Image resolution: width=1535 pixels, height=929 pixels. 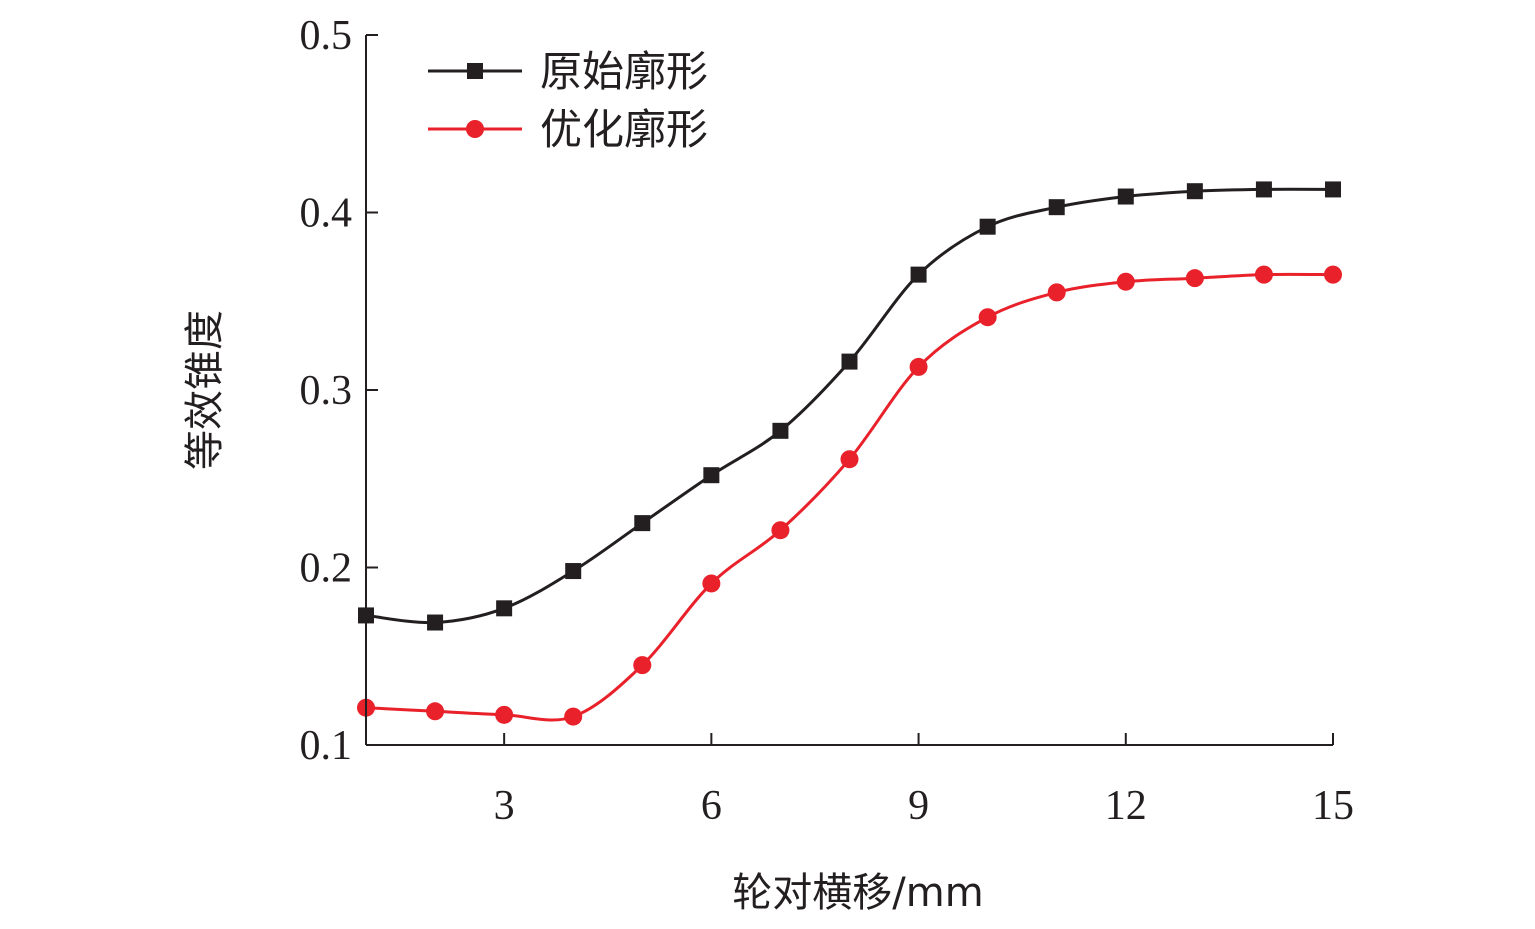 I want to click on x-axis-title: 轮对横移/mm, so click(x=857, y=893).